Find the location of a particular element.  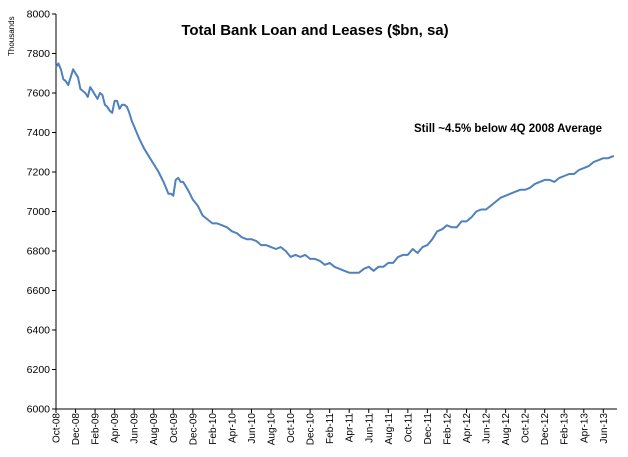

x-tick-label: Apr-10 is located at coordinates (232, 428).